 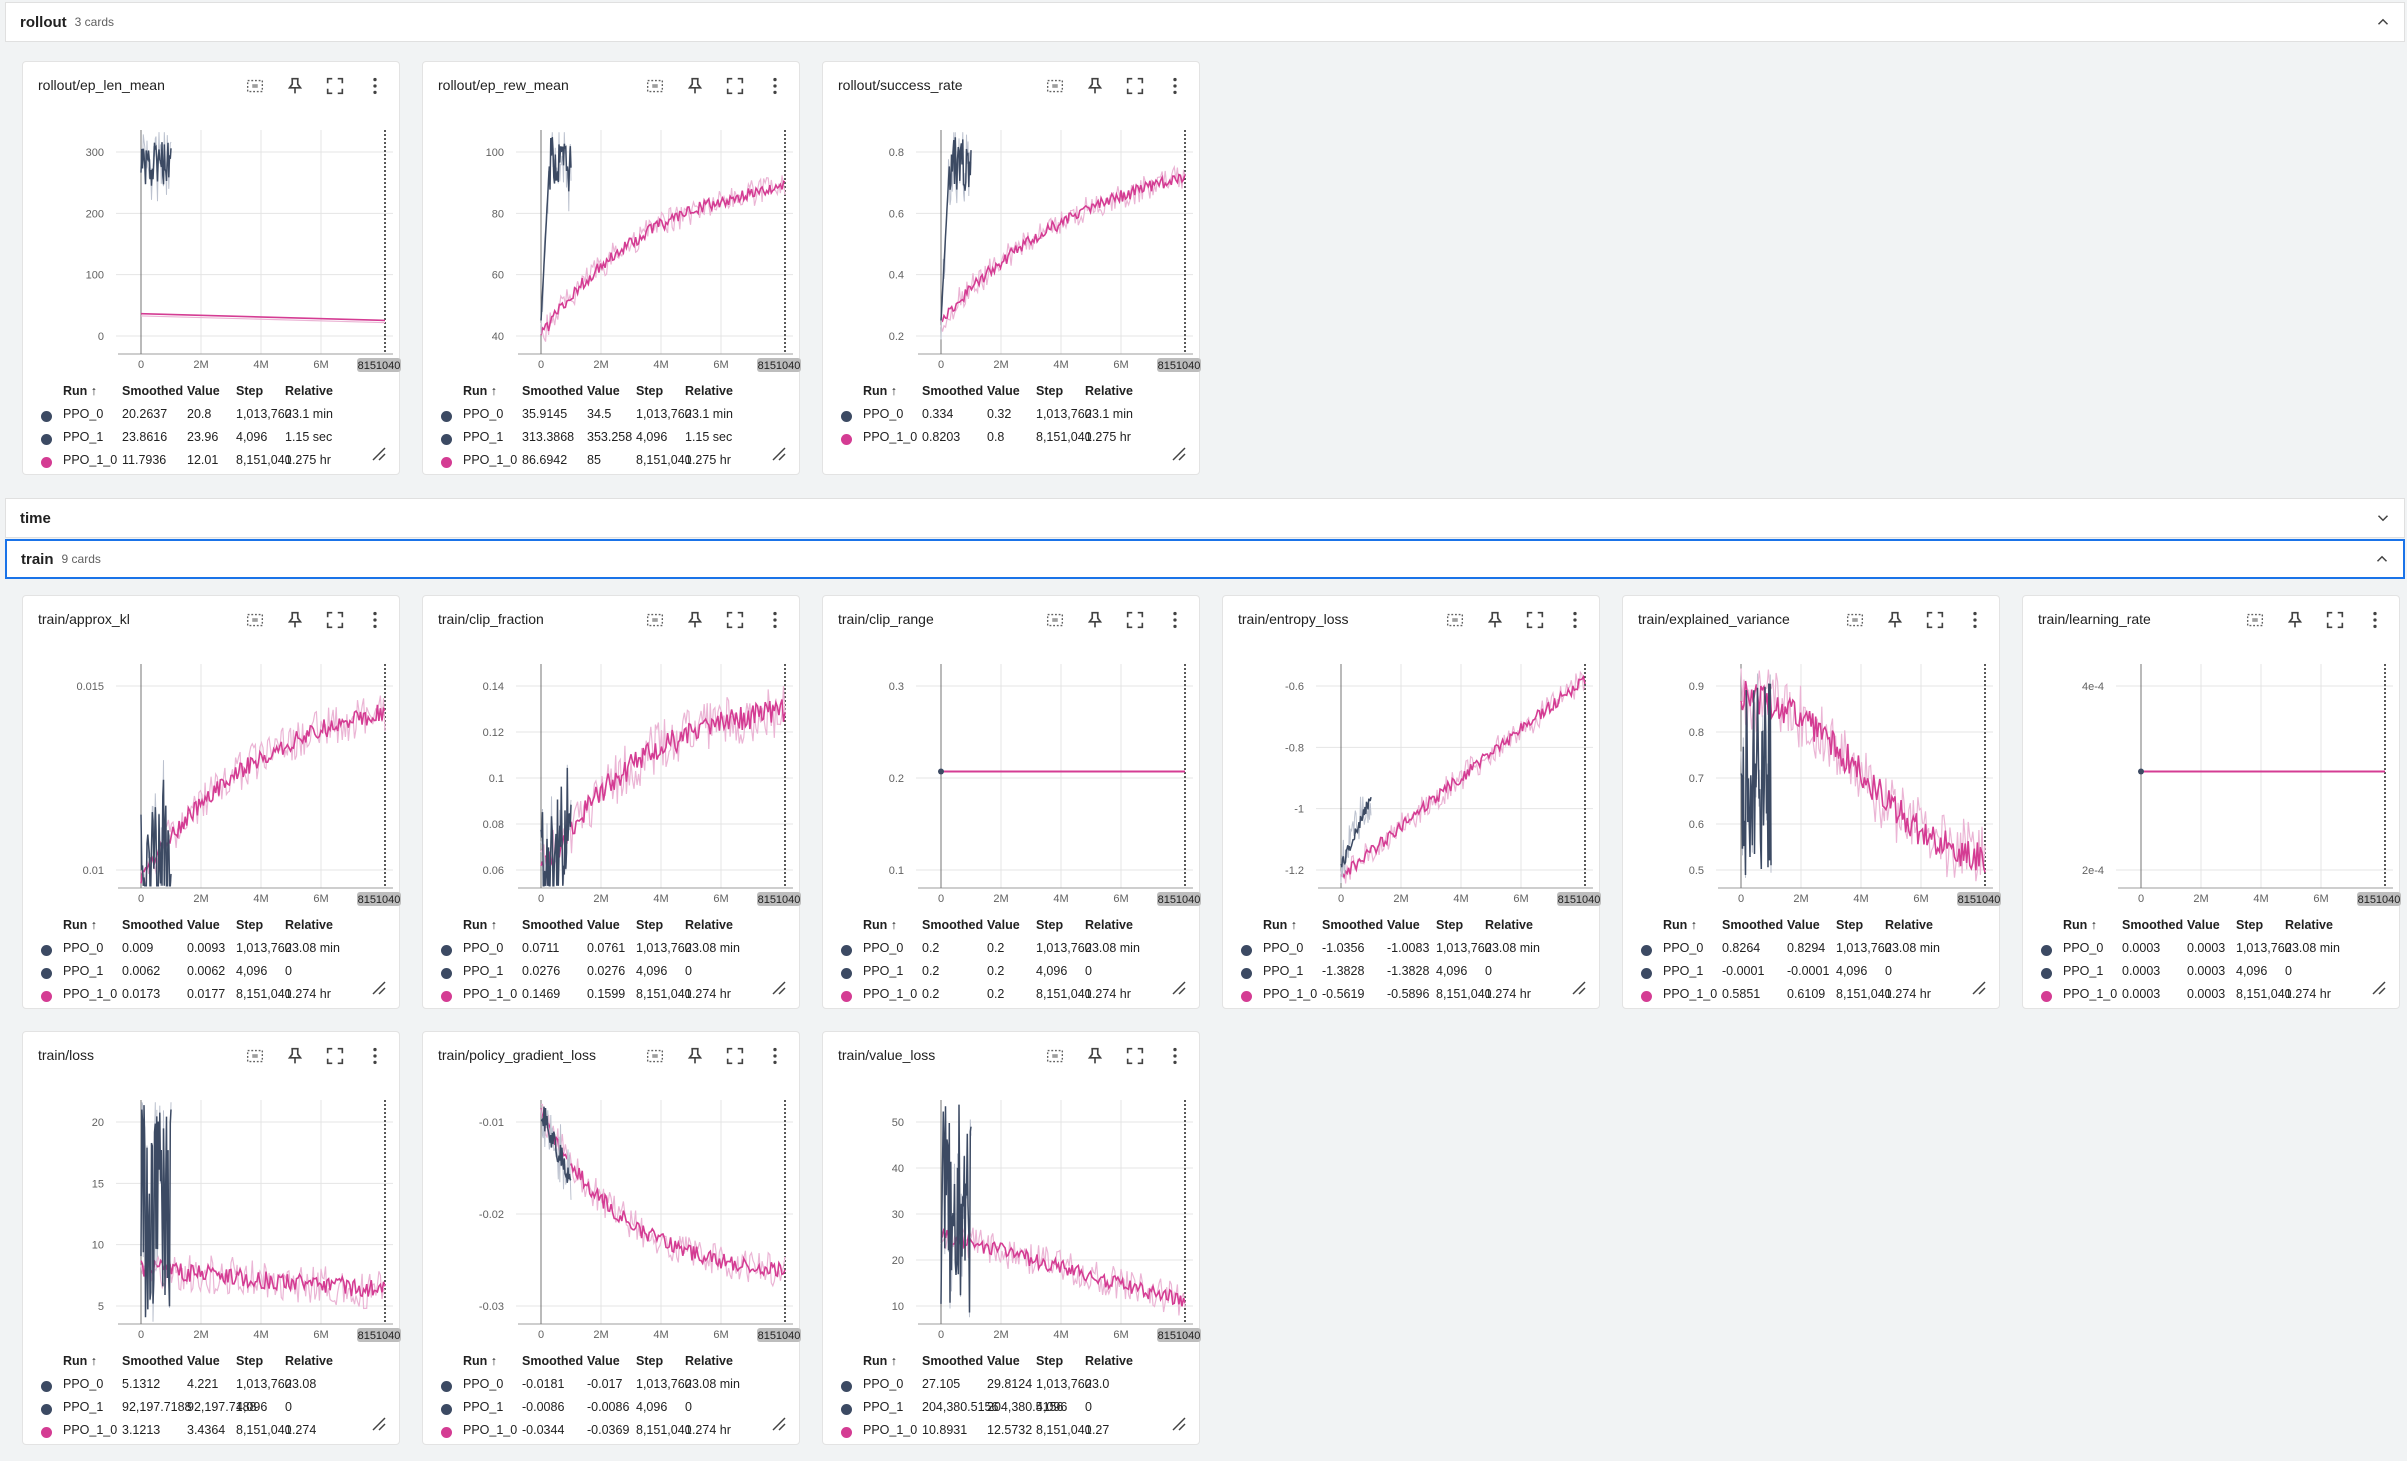 What do you see at coordinates (541, 365) in the screenshot?
I see `x-tick-label: 0` at bounding box center [541, 365].